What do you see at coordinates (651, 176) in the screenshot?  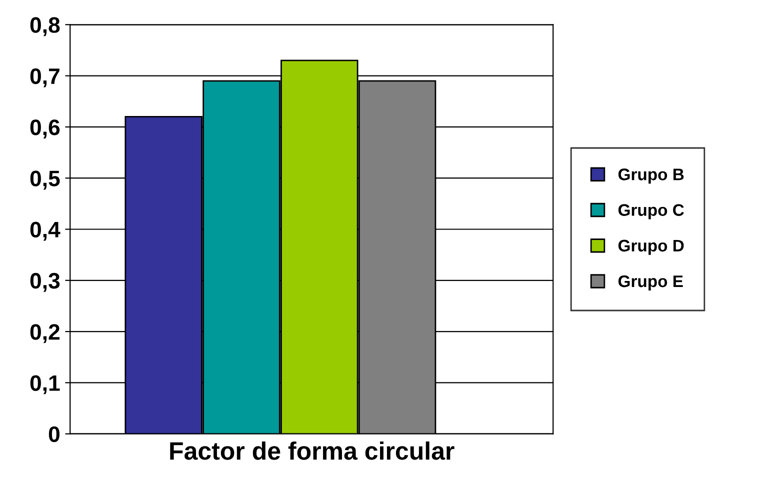 I see `legend-label: Grupo B` at bounding box center [651, 176].